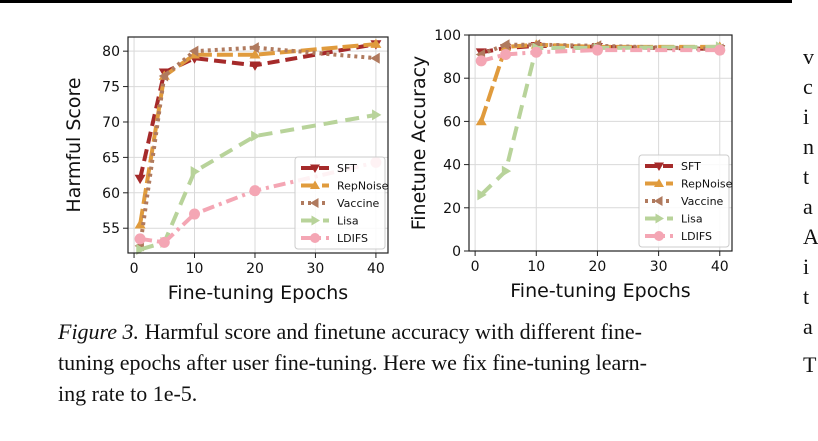  What do you see at coordinates (111, 158) in the screenshot?
I see `y-tick-label: 65` at bounding box center [111, 158].